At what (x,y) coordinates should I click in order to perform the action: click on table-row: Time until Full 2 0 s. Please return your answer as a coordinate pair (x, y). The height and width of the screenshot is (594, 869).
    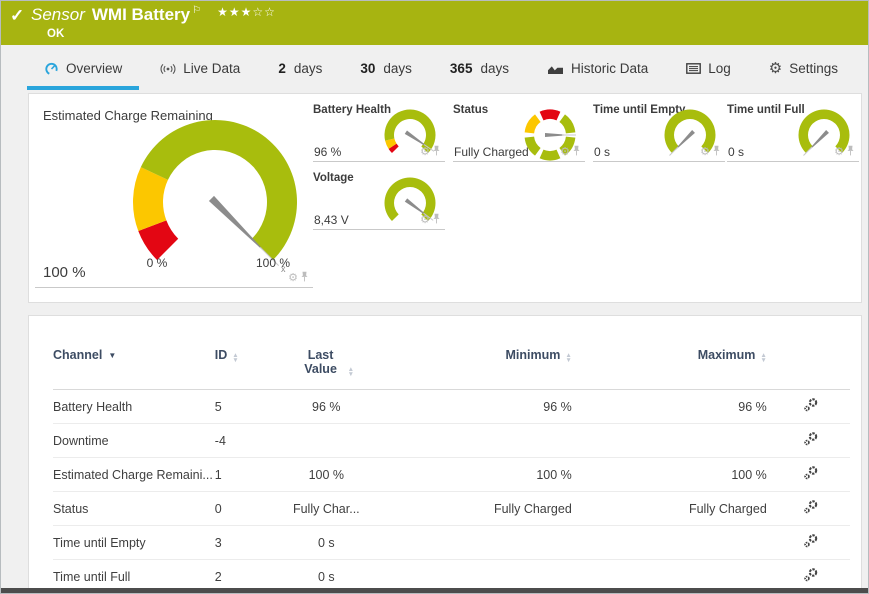
    Looking at the image, I should click on (451, 576).